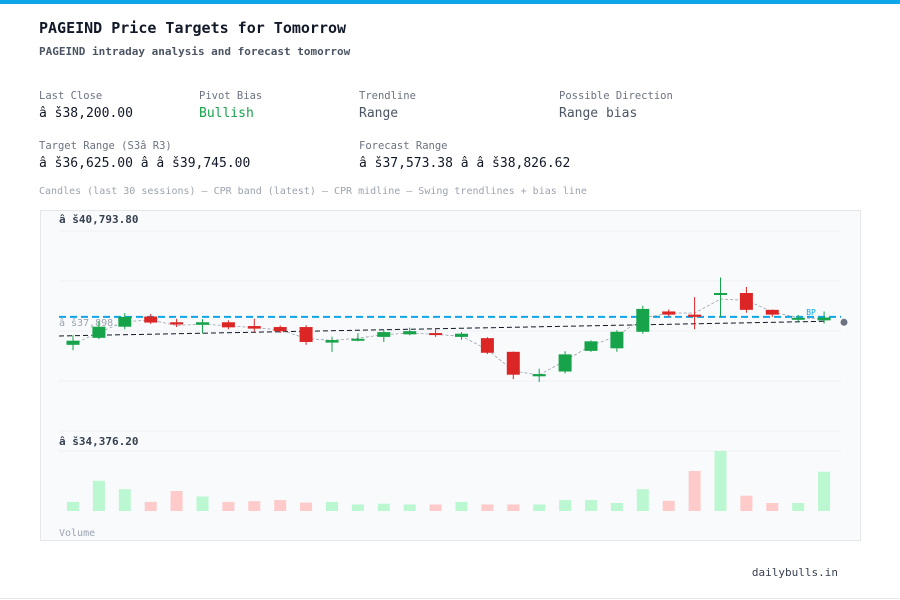 Image resolution: width=900 pixels, height=600 pixels. What do you see at coordinates (450, 2) in the screenshot?
I see `top-accent-bar` at bounding box center [450, 2].